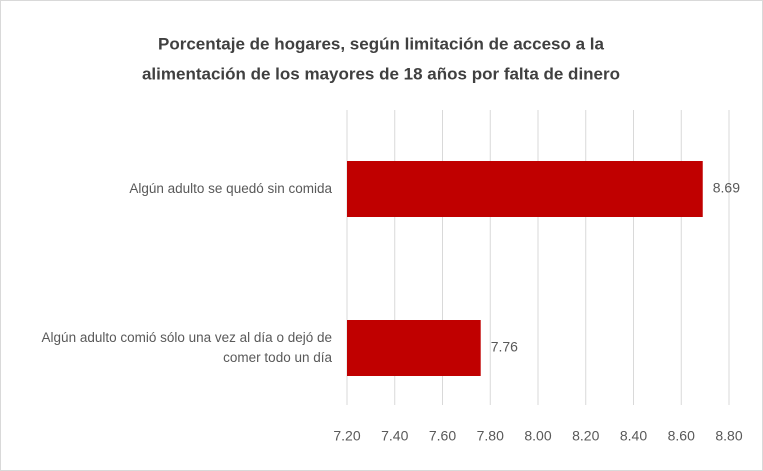 Image resolution: width=763 pixels, height=471 pixels. What do you see at coordinates (728, 436) in the screenshot?
I see `x-tick-label: 8.80` at bounding box center [728, 436].